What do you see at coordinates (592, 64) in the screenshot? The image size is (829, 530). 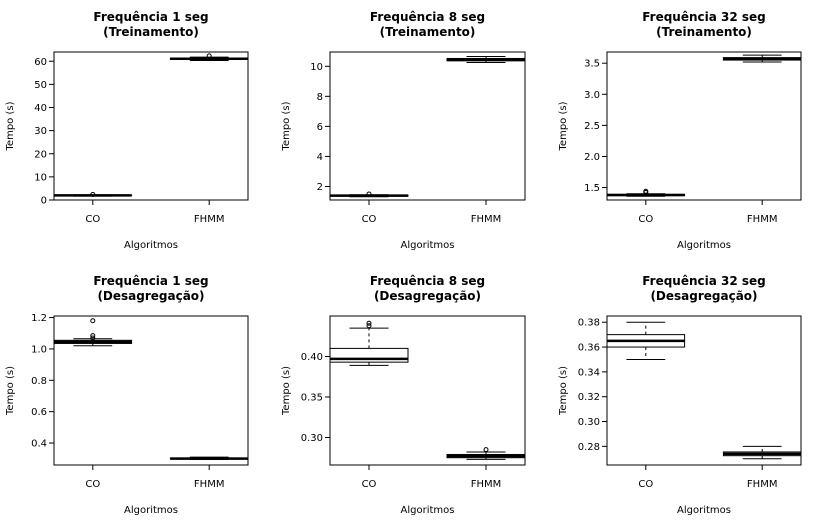 I see `y-tick-label: 3.5` at bounding box center [592, 64].